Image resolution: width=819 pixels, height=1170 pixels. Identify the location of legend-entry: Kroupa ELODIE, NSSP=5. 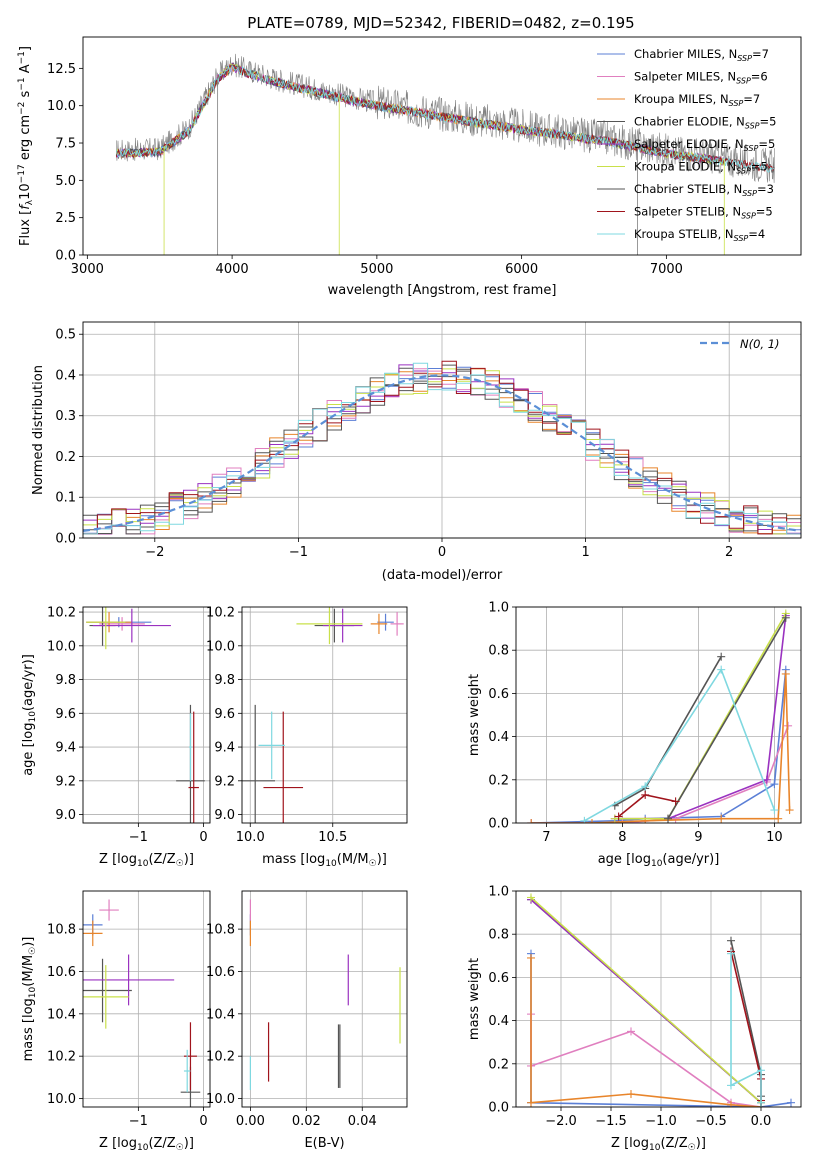
(701, 168).